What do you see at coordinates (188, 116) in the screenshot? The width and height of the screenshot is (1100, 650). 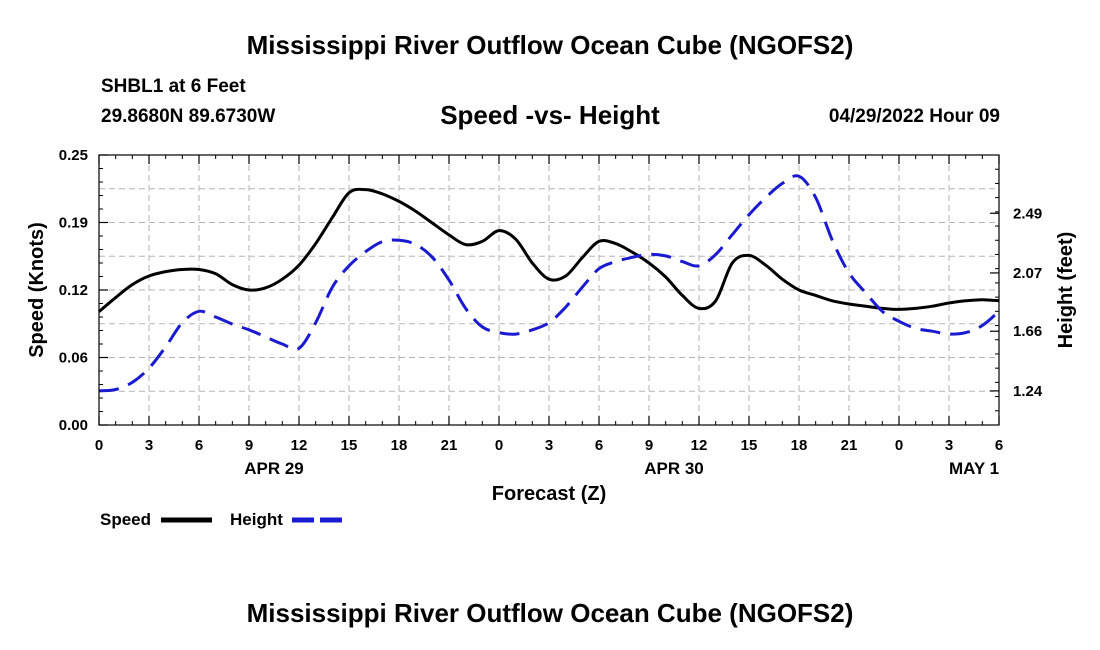 I see `station-coordinates: 29.8680N 89.6730W` at bounding box center [188, 116].